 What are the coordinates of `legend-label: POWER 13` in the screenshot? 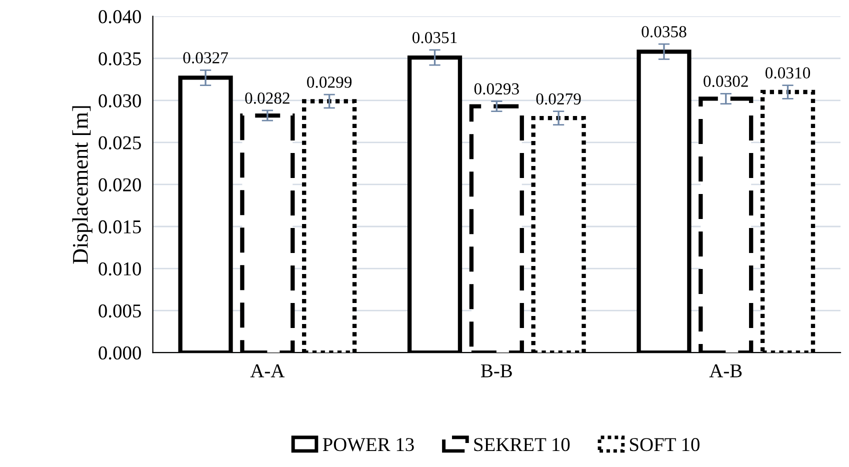 It's located at (368, 445).